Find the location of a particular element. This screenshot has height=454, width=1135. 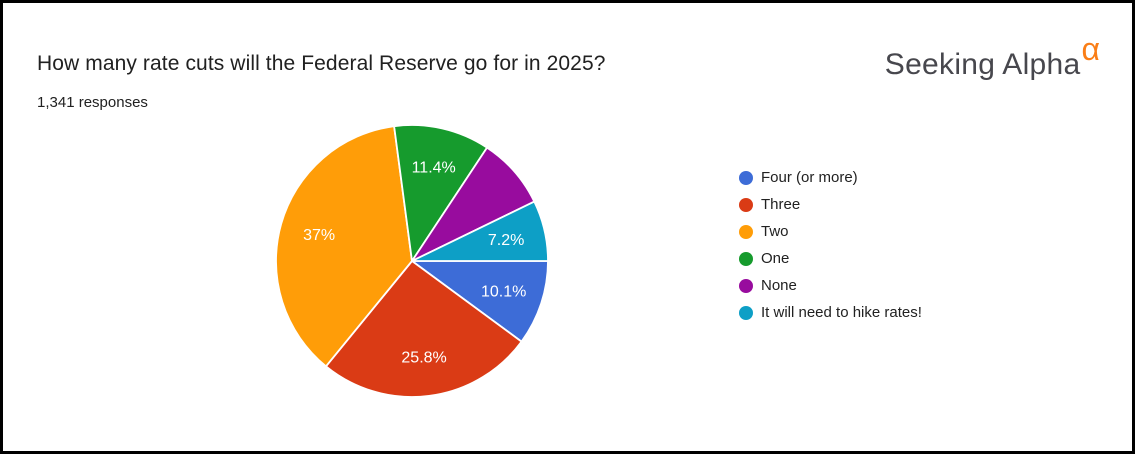

pie-slice-label-two: 37% is located at coordinates (319, 235).